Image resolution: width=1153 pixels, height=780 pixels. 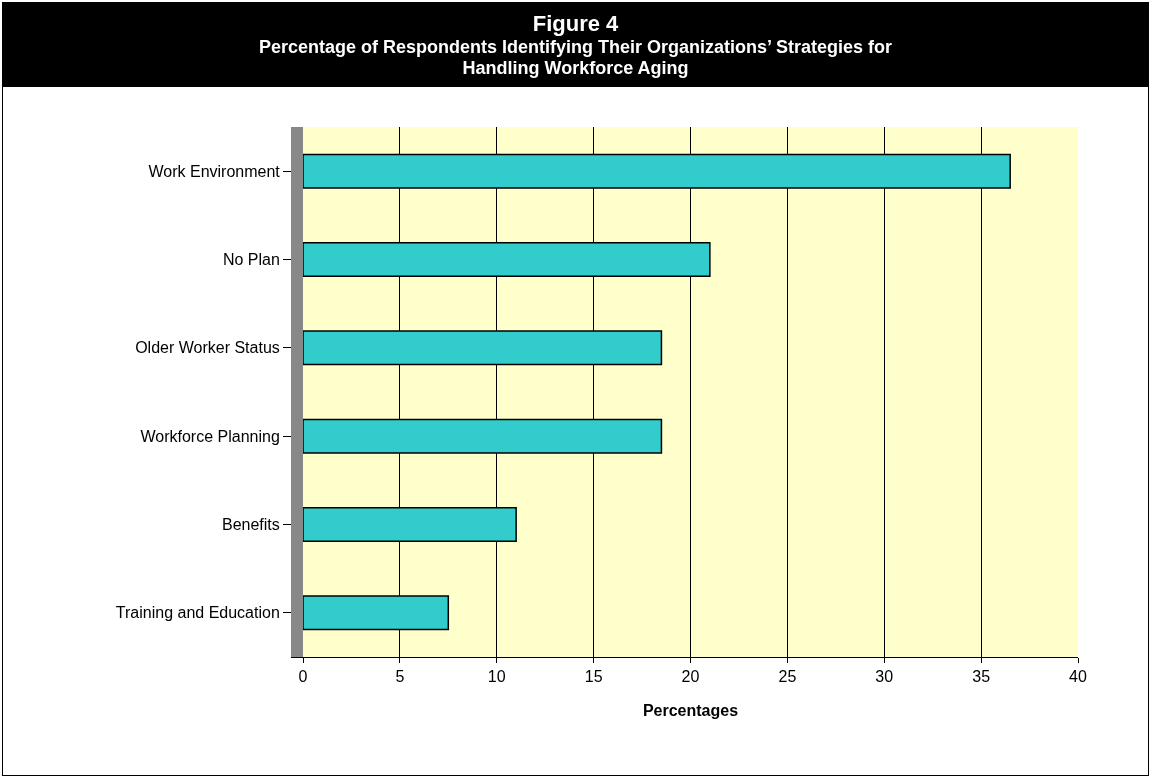 What do you see at coordinates (884, 677) in the screenshot?
I see `x-tick-label: 30` at bounding box center [884, 677].